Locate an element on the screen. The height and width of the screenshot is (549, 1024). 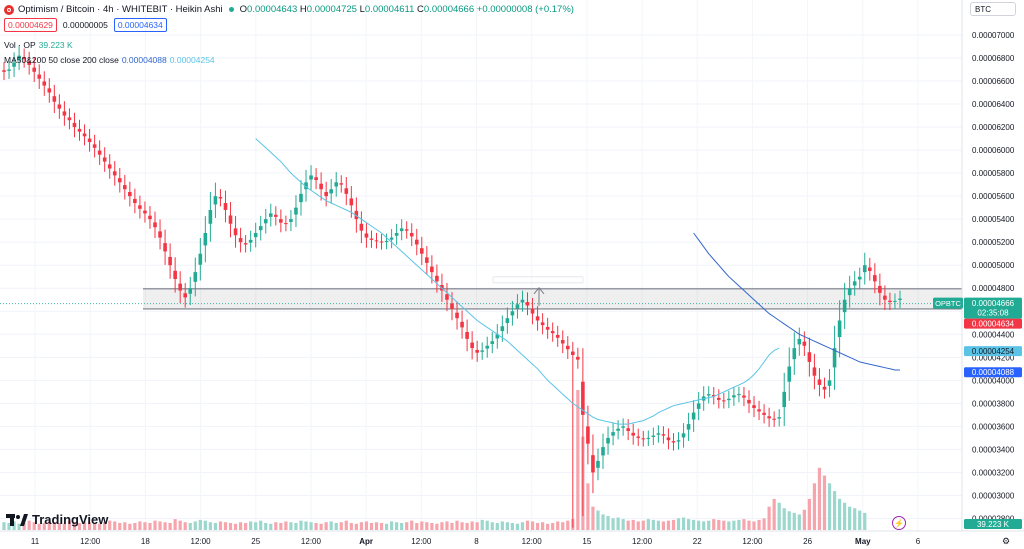
volume-legend: Vol · OP 39.223 K is located at coordinates (38, 45).